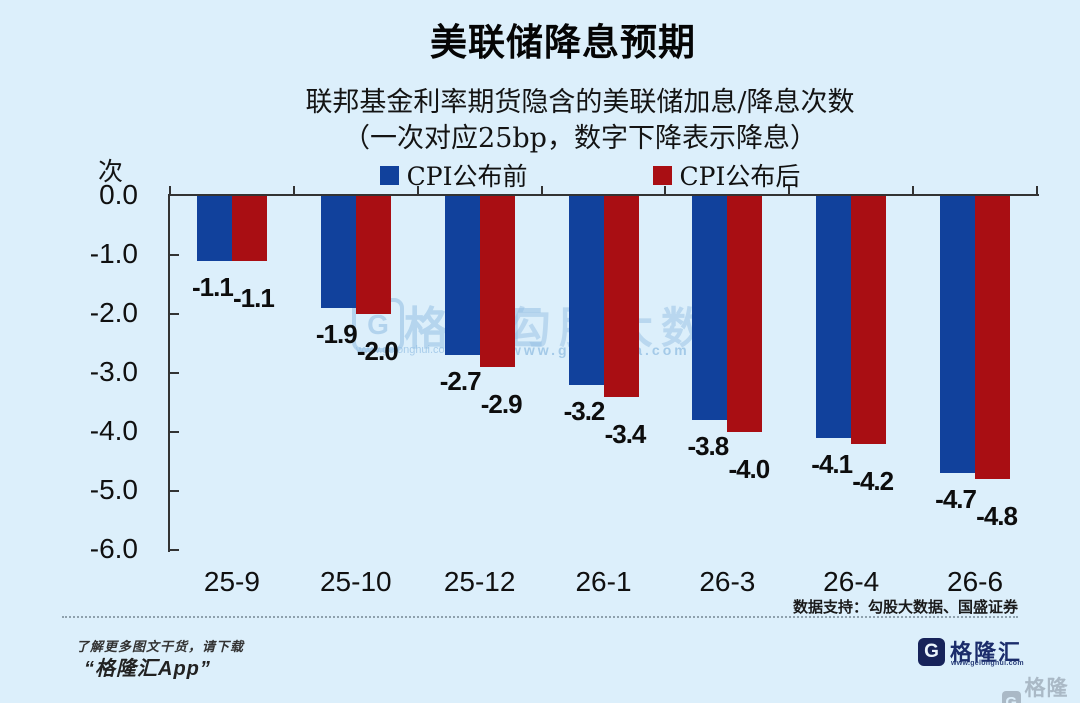  Describe the element at coordinates (336, 334) in the screenshot. I see `bar-value-label-before: -1.9` at that location.